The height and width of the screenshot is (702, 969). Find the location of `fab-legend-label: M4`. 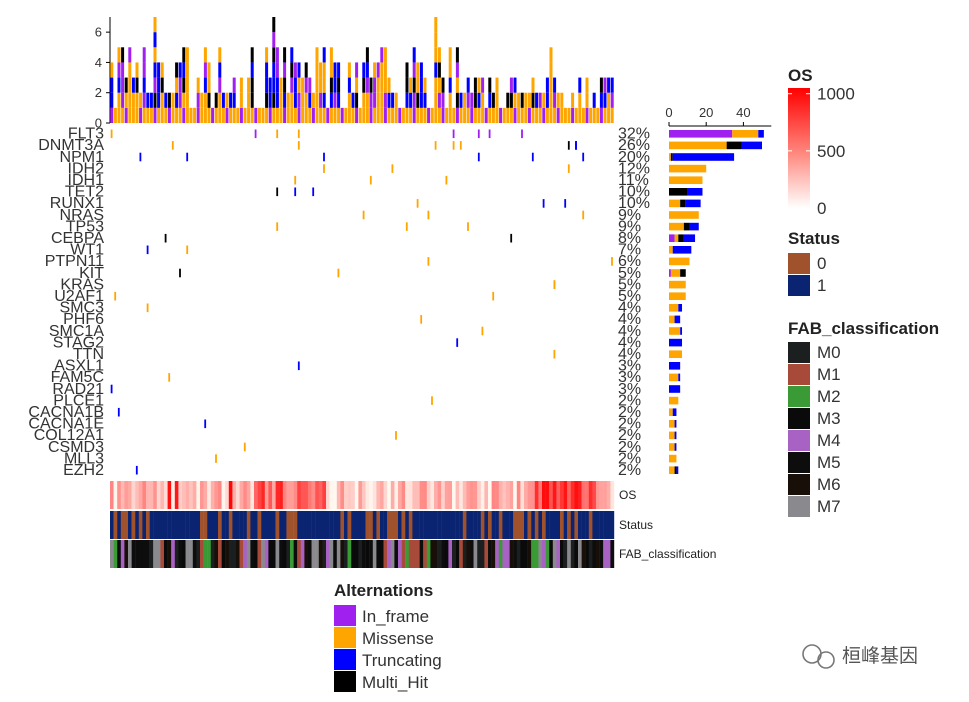

fab-legend-label: M4 is located at coordinates (829, 440).